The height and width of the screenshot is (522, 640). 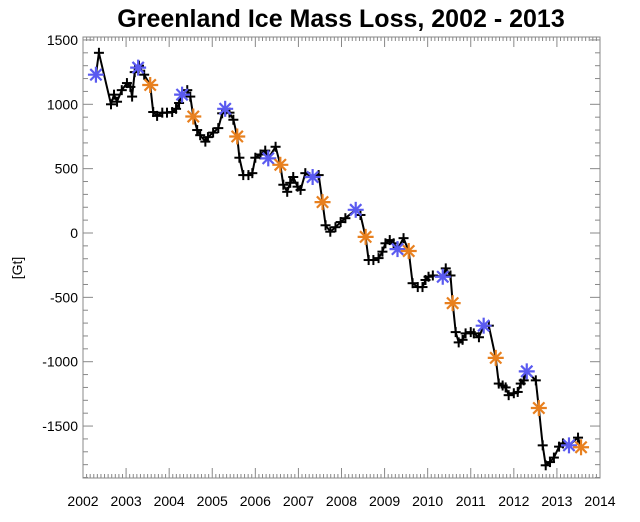 I want to click on x-tick-label: 2014, so click(x=599, y=501).